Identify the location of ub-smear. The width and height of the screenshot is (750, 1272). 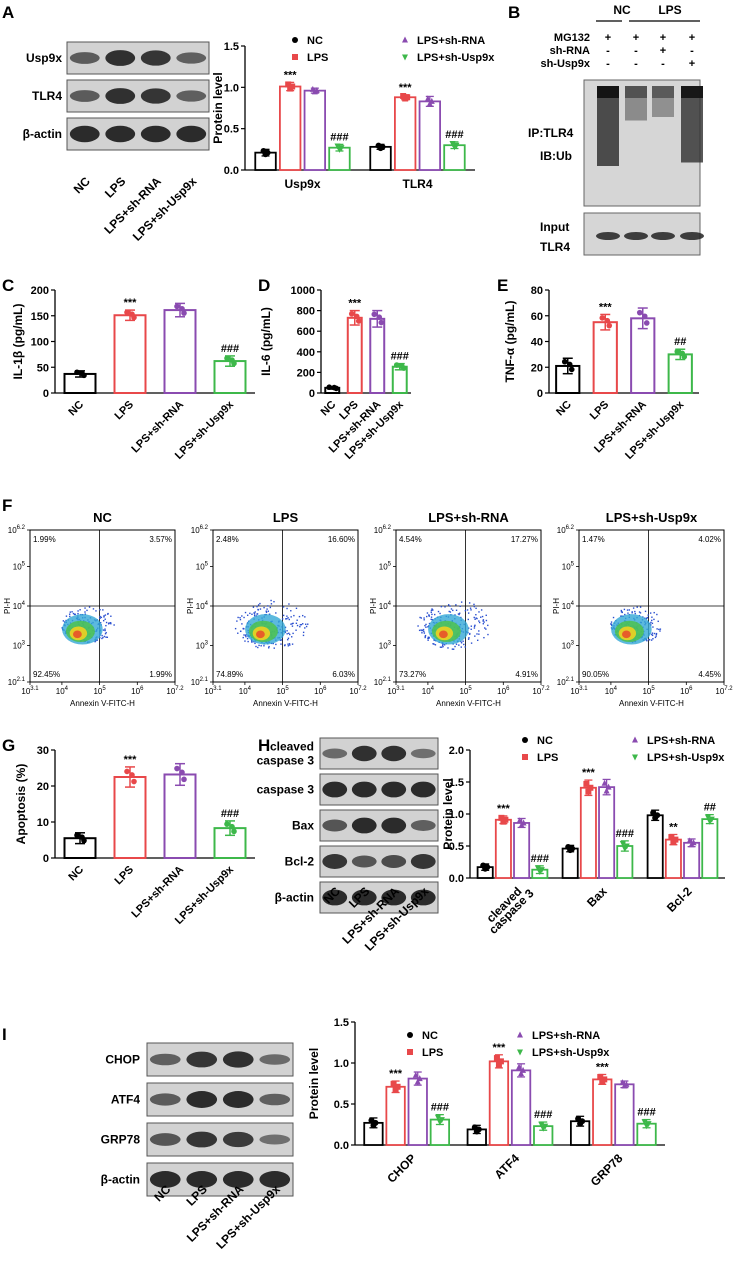
(608, 126).